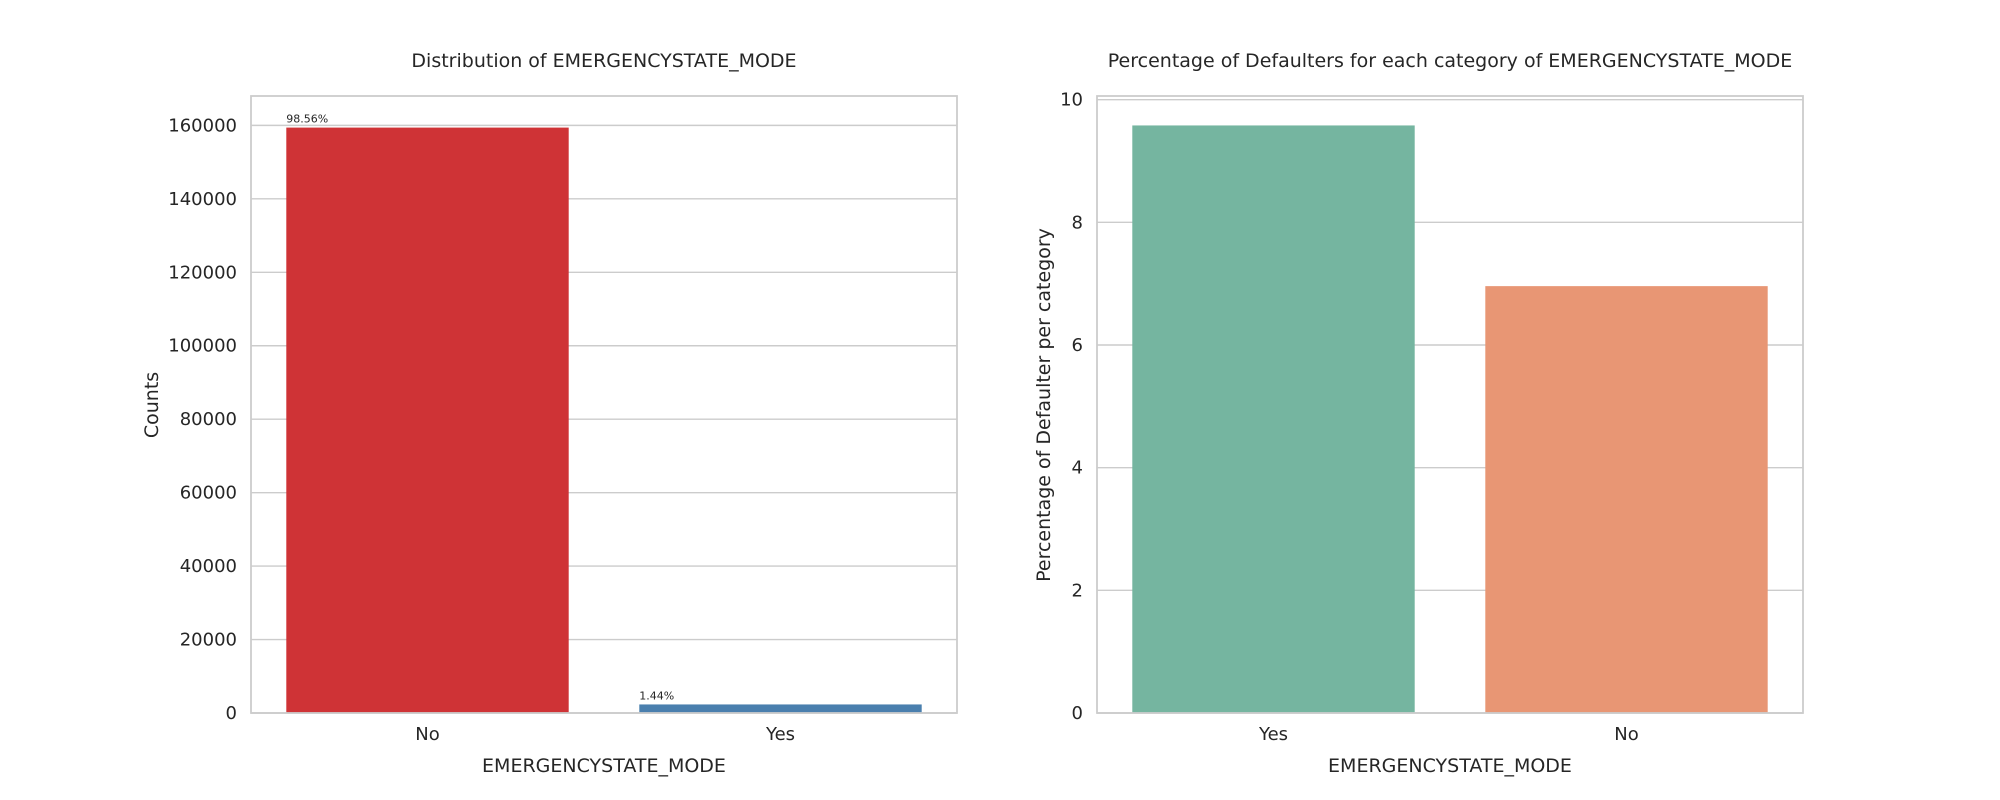 This screenshot has height=800, width=2000. Describe the element at coordinates (605, 734) in the screenshot. I see `x-tick-labels: No Yes` at that location.